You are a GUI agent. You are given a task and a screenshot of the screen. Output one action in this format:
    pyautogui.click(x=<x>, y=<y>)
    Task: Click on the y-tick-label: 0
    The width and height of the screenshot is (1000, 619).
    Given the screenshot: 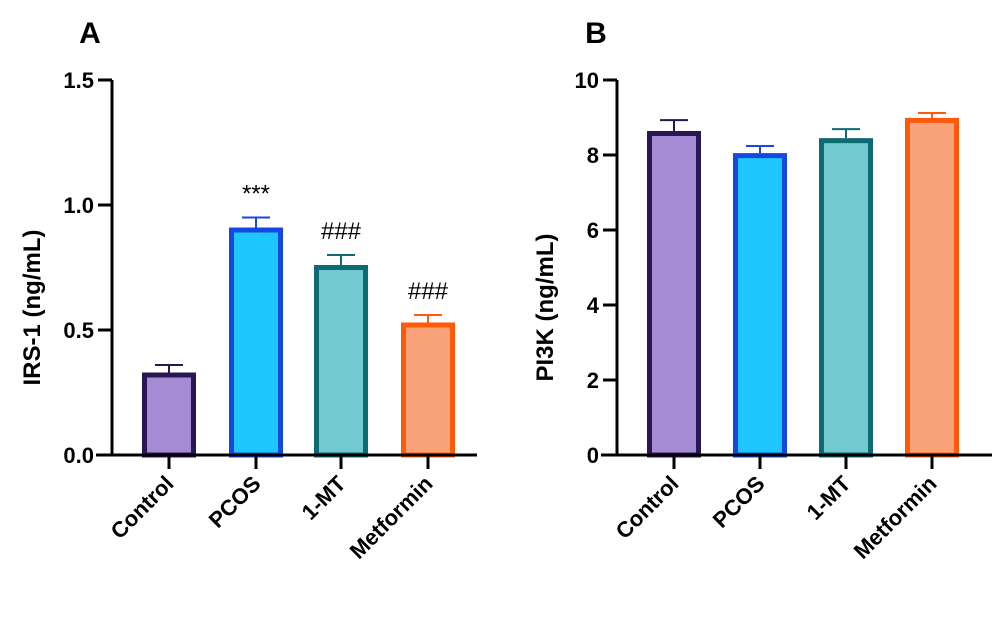 What is the action you would take?
    pyautogui.click(x=593, y=455)
    